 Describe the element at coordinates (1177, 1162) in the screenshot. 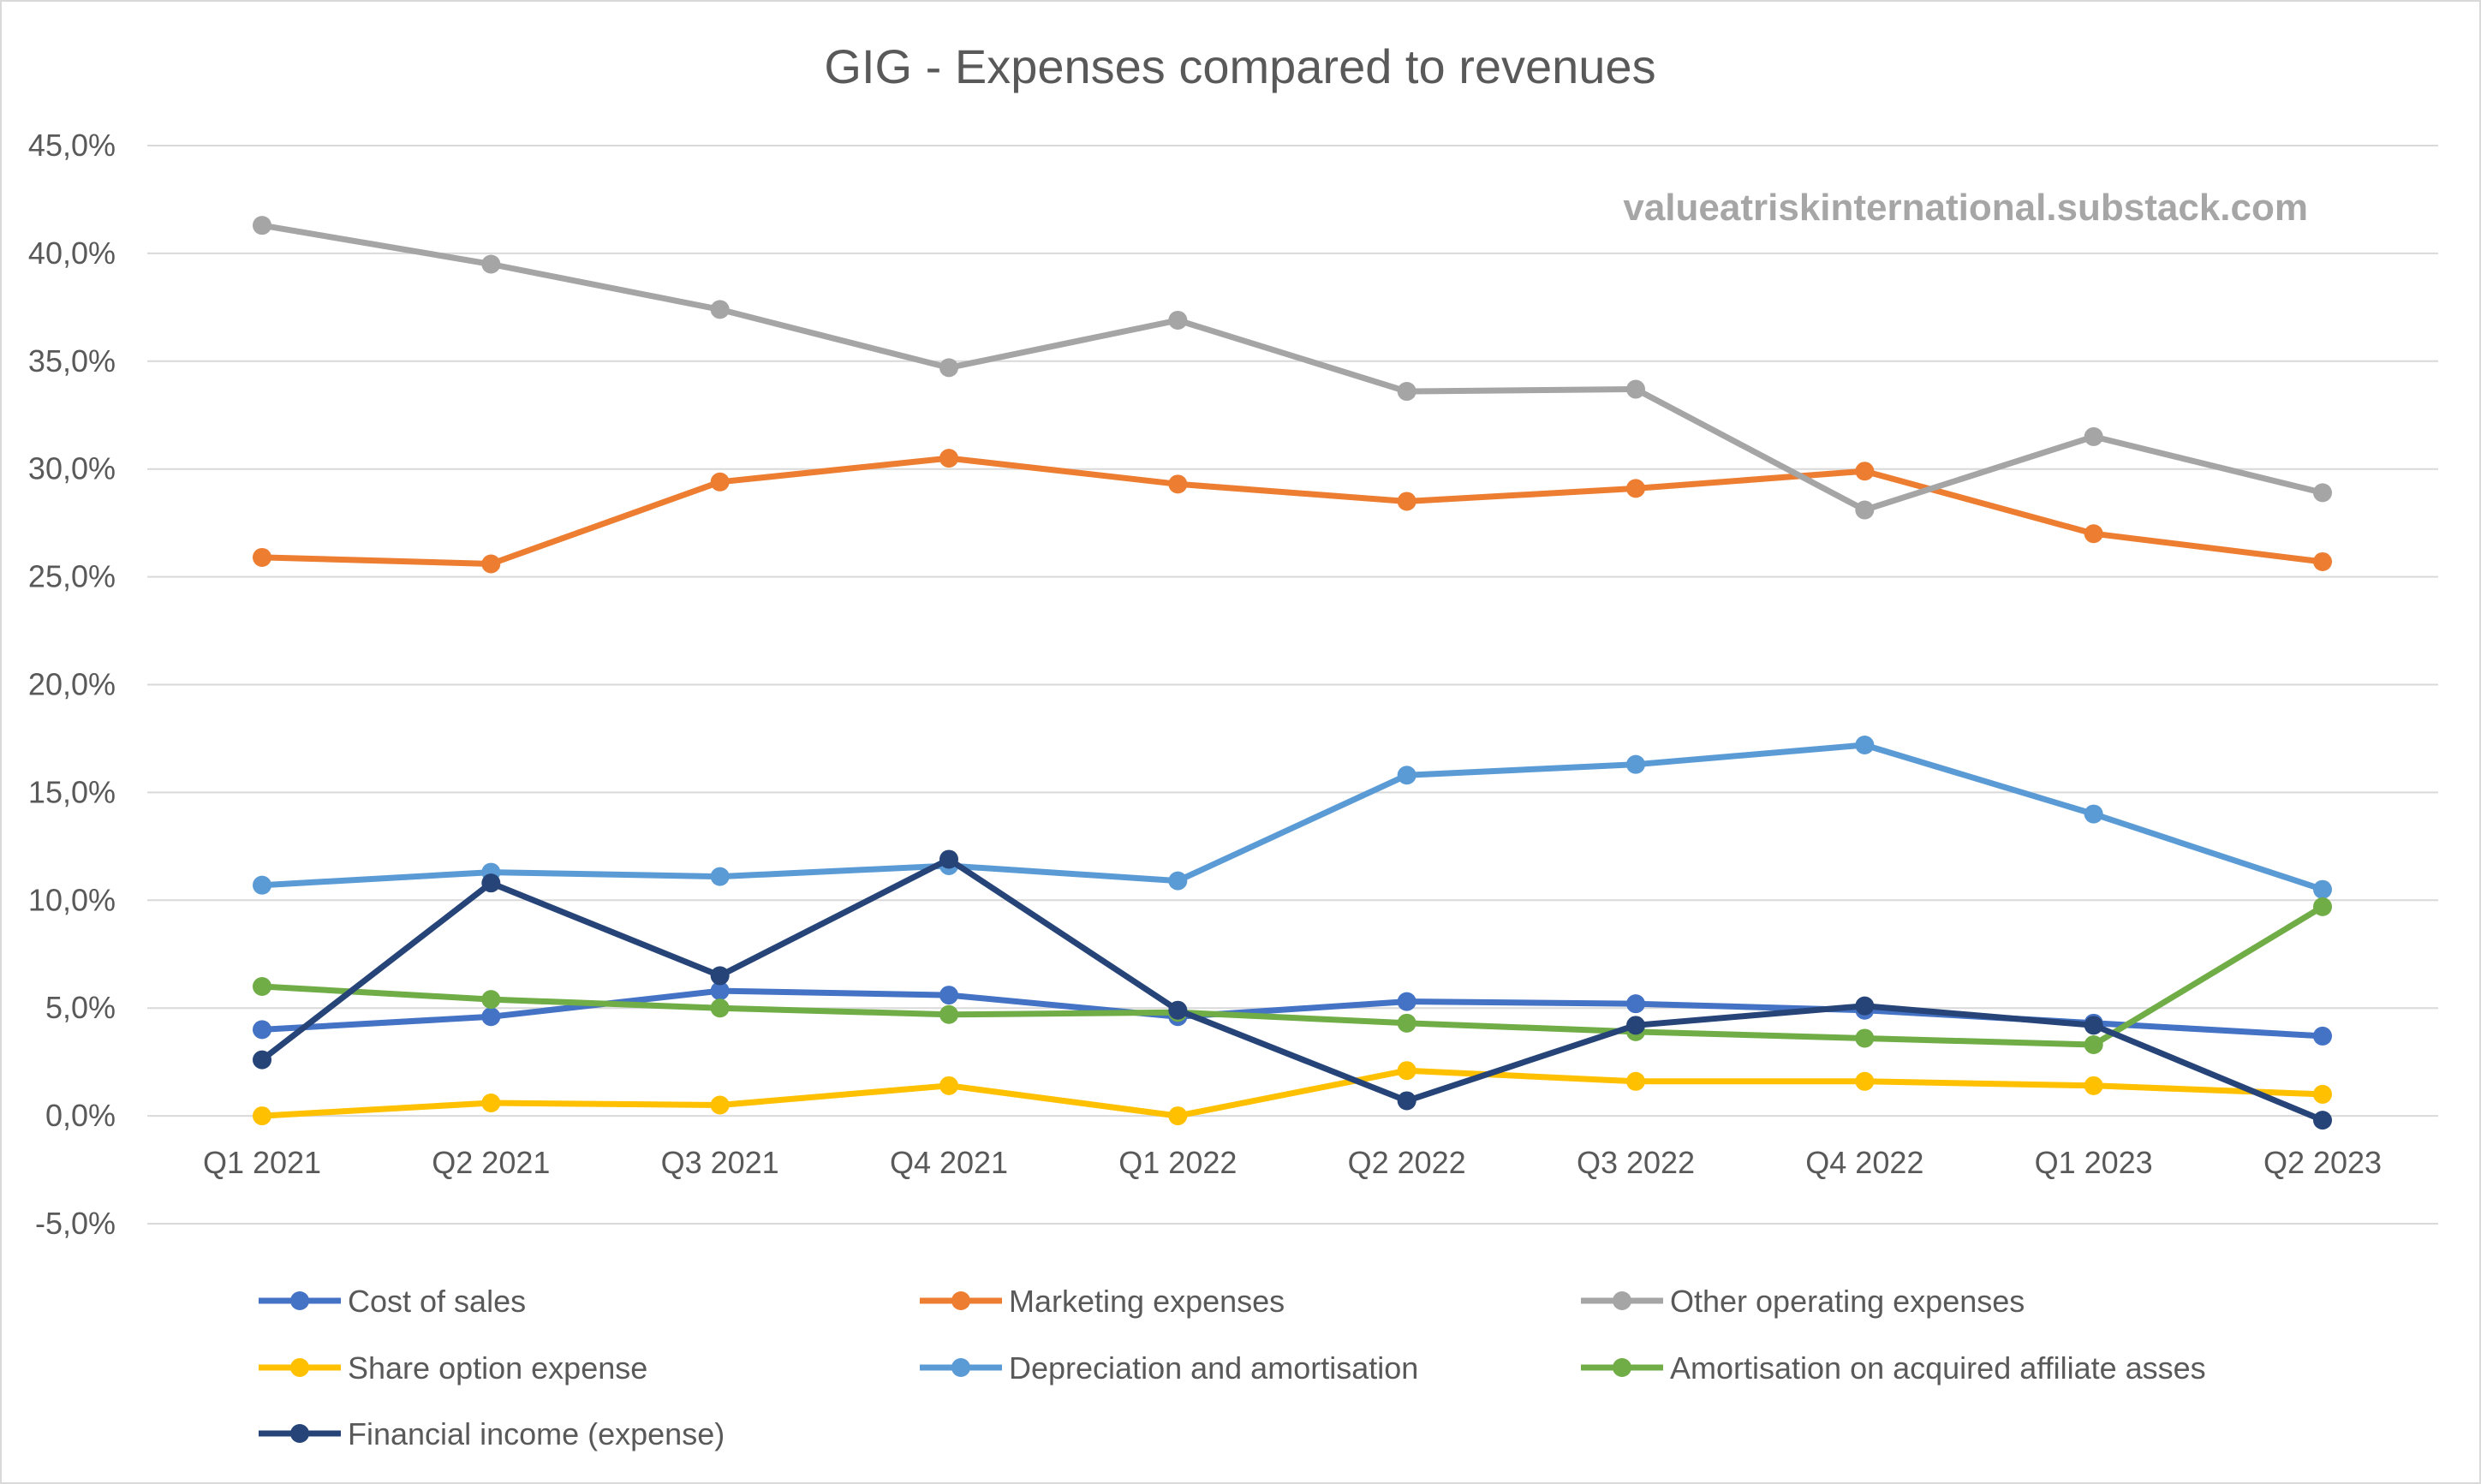

I see `x-tick-label: Q1 2022` at that location.